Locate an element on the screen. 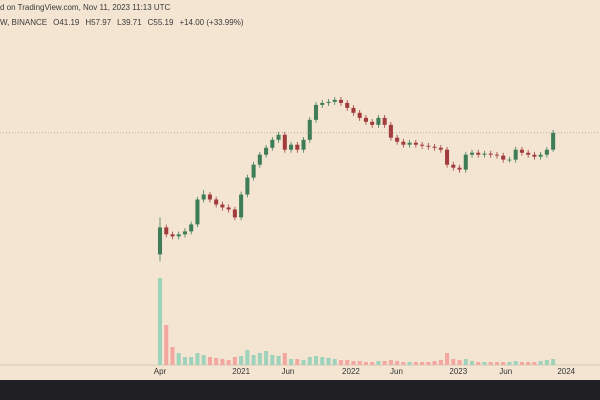 The image size is (600, 400). x-tick-label: 2021 is located at coordinates (241, 371).